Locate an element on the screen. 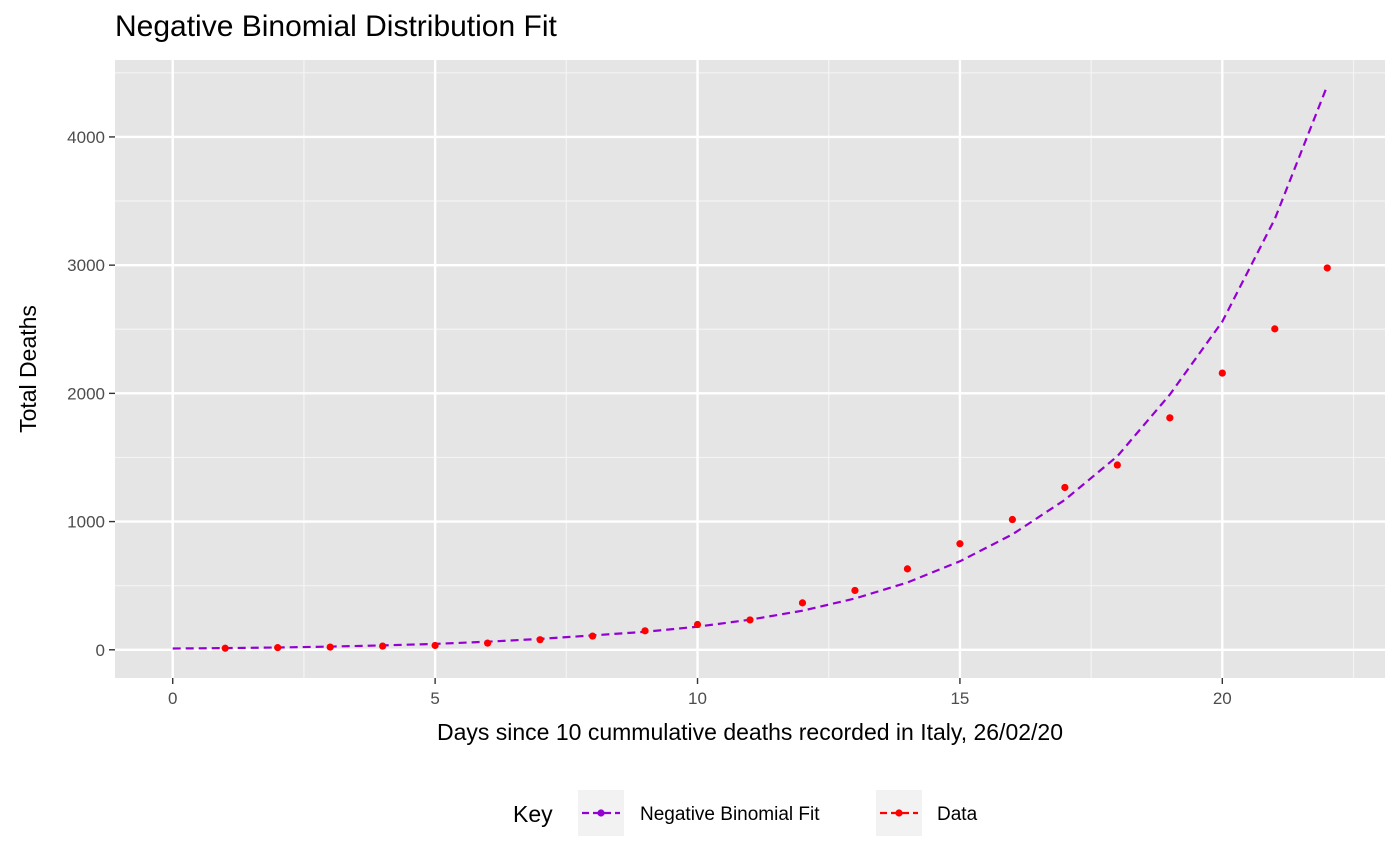 Image resolution: width=1400 pixels, height=865 pixels. x-tick-label: 15 is located at coordinates (959, 698).